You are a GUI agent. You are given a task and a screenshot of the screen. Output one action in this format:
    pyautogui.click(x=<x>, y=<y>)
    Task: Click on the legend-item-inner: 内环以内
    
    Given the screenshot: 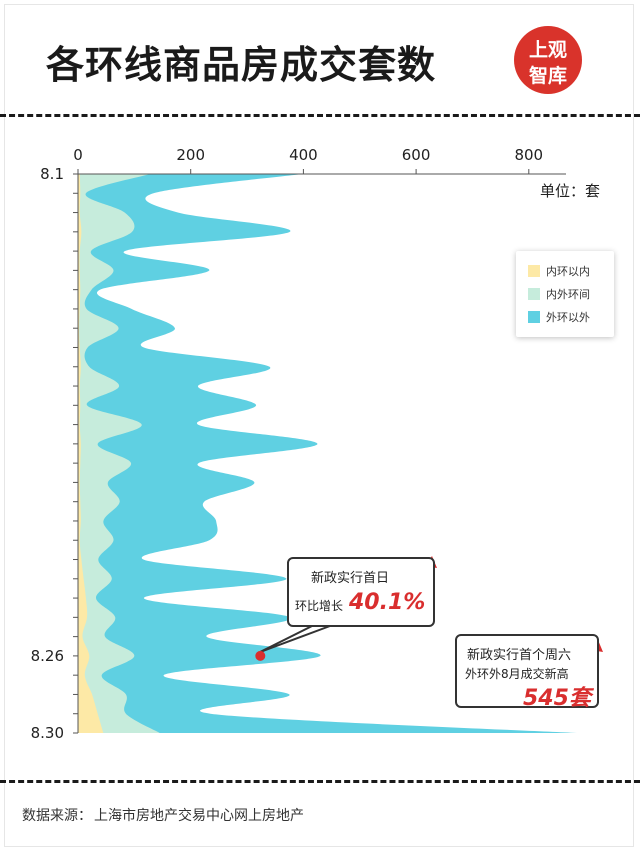 What is the action you would take?
    pyautogui.click(x=559, y=271)
    